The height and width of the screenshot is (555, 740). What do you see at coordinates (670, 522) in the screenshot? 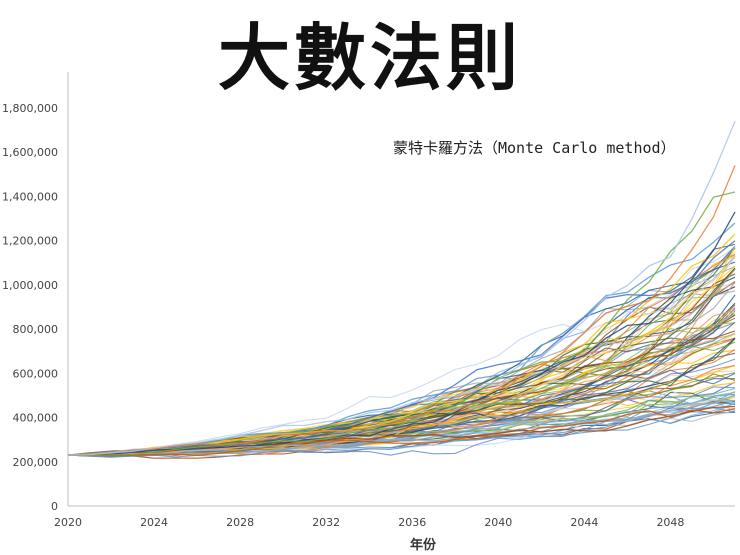
I see `x-tick-label: 2048` at bounding box center [670, 522].